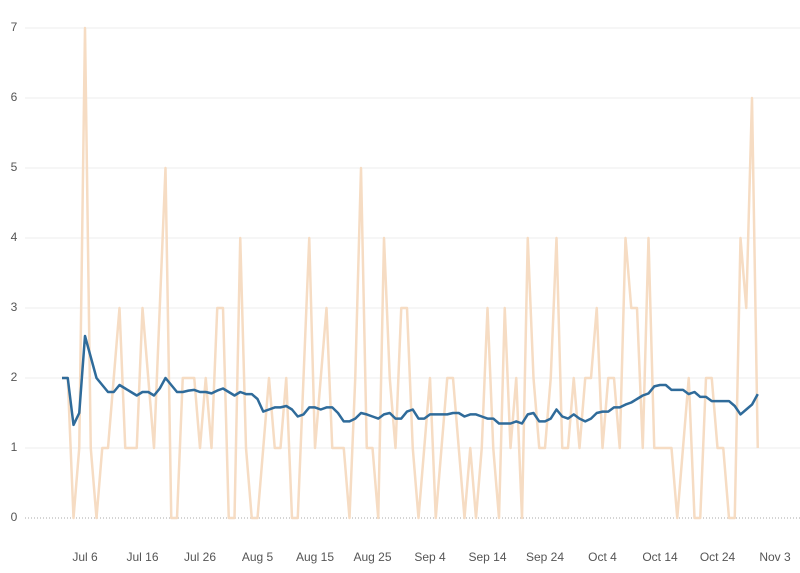  What do you see at coordinates (372, 557) in the screenshot?
I see `x-tick-label: Aug 25` at bounding box center [372, 557].